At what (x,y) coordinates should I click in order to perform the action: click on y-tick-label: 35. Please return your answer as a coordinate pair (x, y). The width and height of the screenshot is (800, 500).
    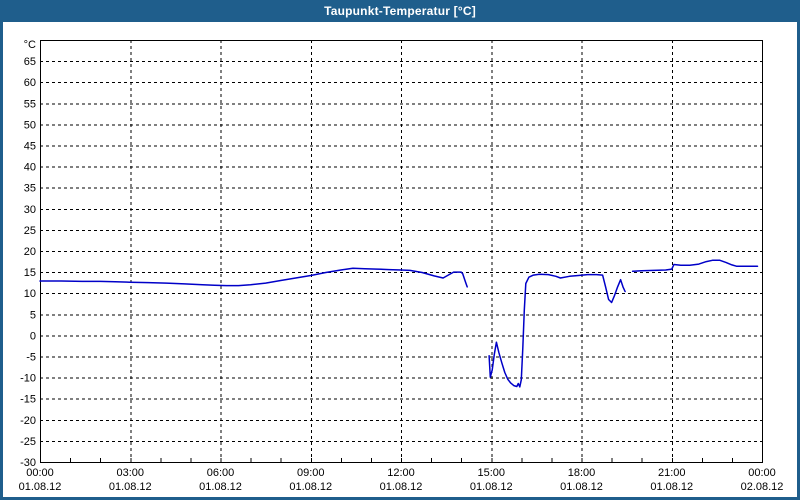
    Looking at the image, I should click on (30, 189).